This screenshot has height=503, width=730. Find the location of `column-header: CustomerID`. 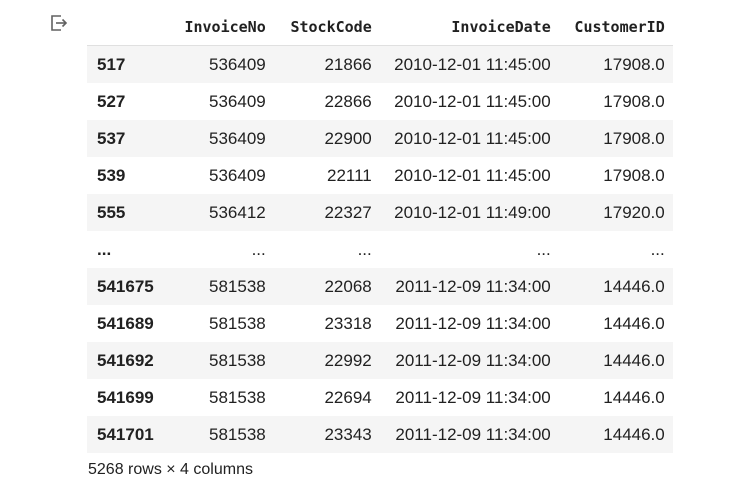

column-header: CustomerID is located at coordinates (615, 27).